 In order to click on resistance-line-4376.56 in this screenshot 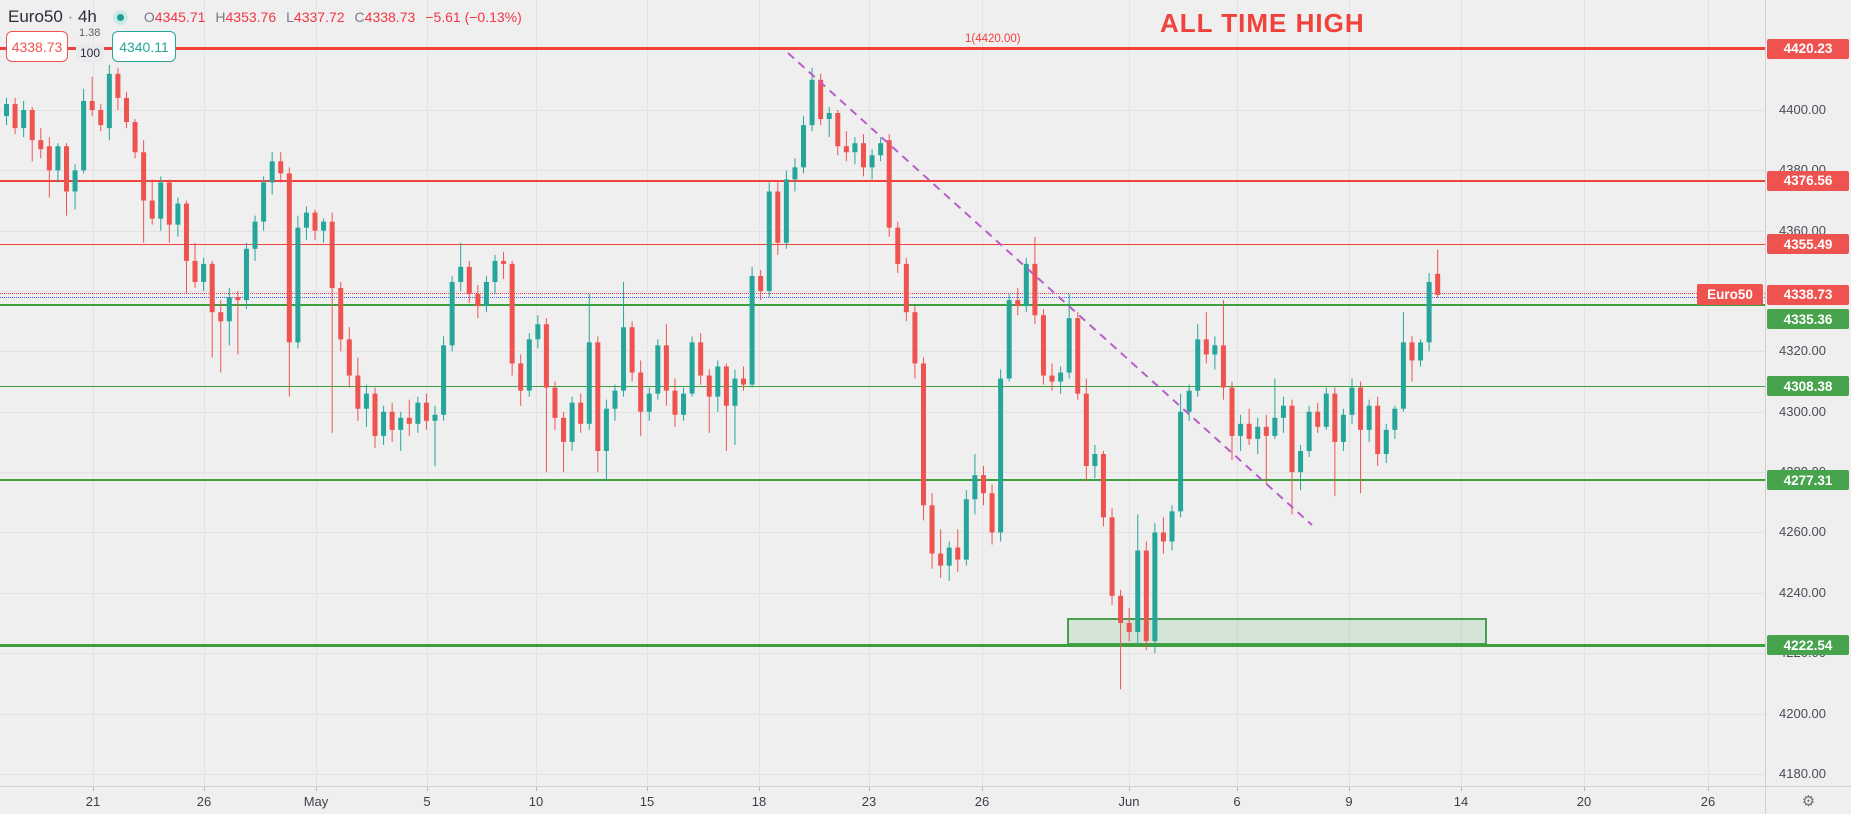, I will do `click(882, 180)`.